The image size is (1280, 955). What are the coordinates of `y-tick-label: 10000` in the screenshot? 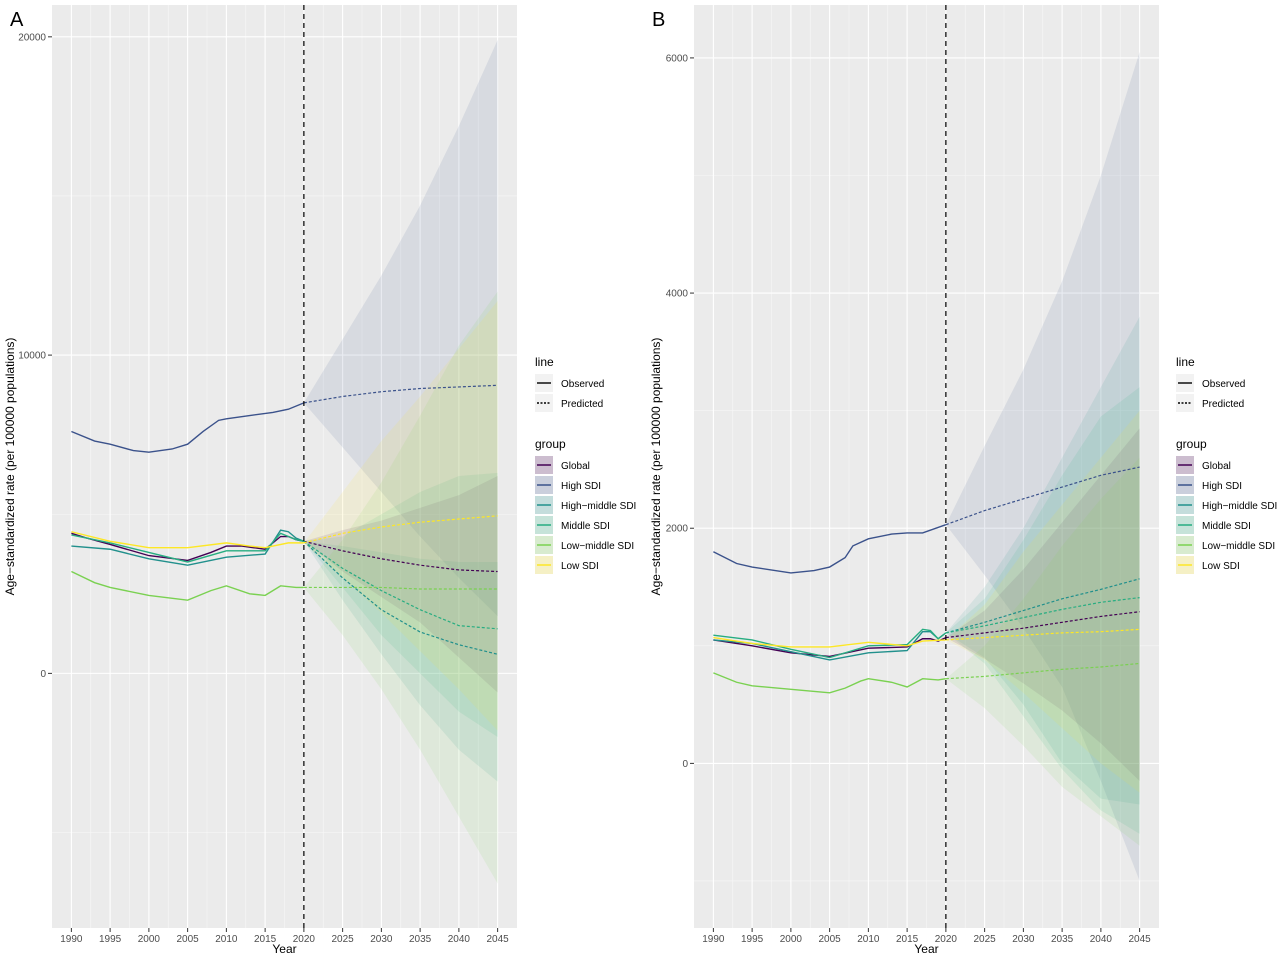 It's located at (32, 356).